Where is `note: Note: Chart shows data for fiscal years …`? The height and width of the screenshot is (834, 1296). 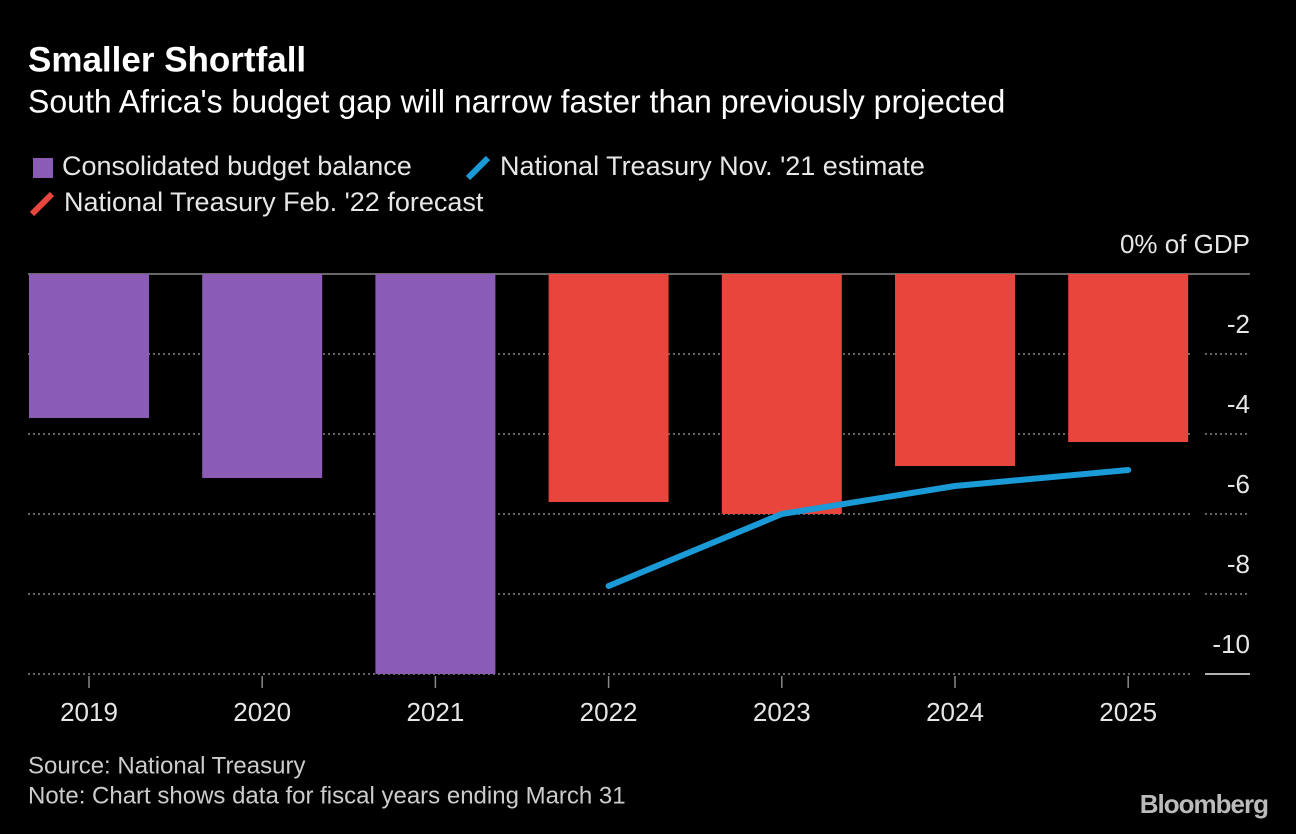
note: Note: Chart shows data for fiscal years … is located at coordinates (327, 795).